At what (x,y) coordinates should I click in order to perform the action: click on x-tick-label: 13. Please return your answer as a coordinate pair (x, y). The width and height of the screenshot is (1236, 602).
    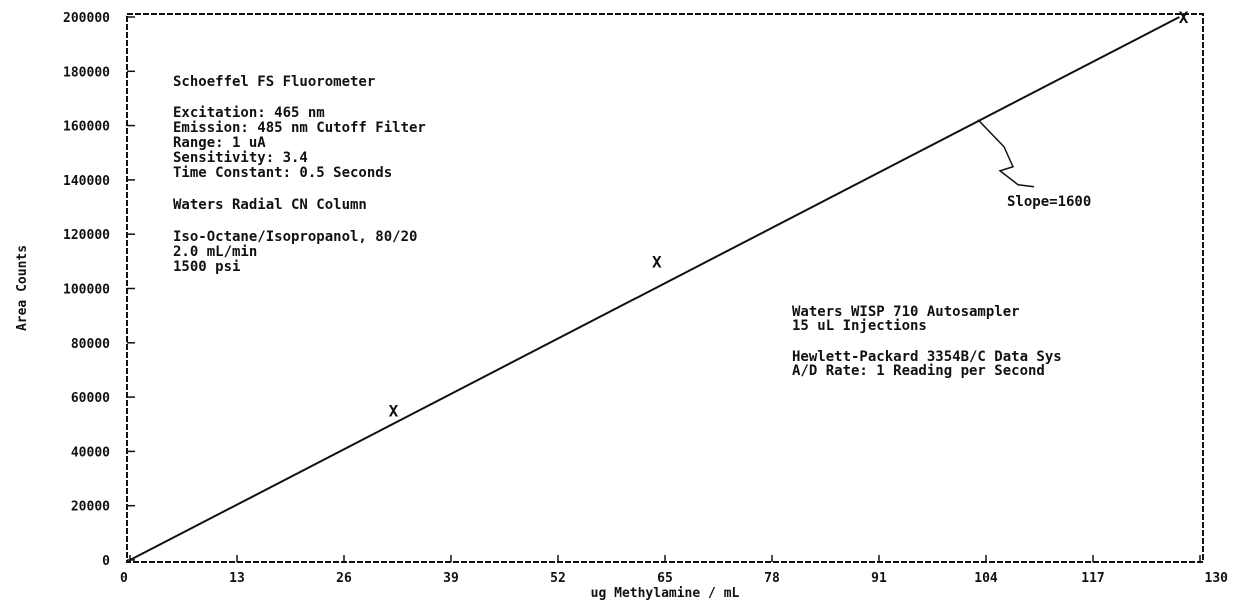
    Looking at the image, I should click on (237, 578).